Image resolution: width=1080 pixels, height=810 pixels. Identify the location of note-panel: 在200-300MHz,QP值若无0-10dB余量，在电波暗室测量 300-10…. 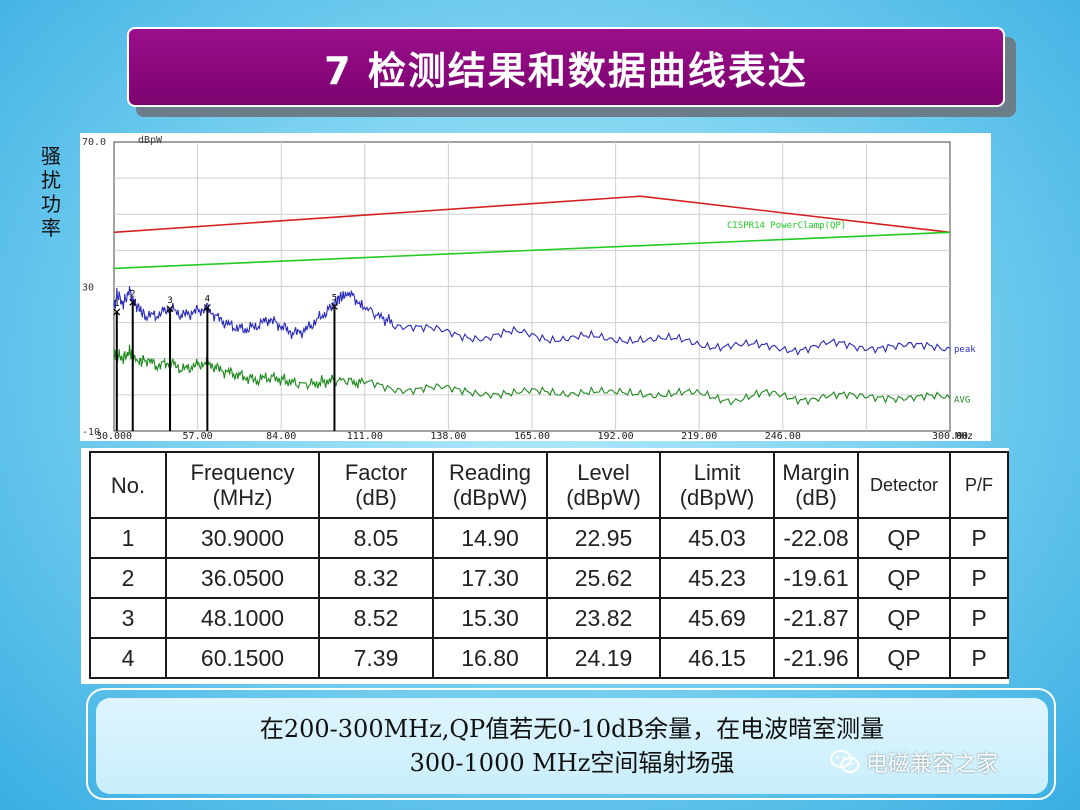
(572, 746).